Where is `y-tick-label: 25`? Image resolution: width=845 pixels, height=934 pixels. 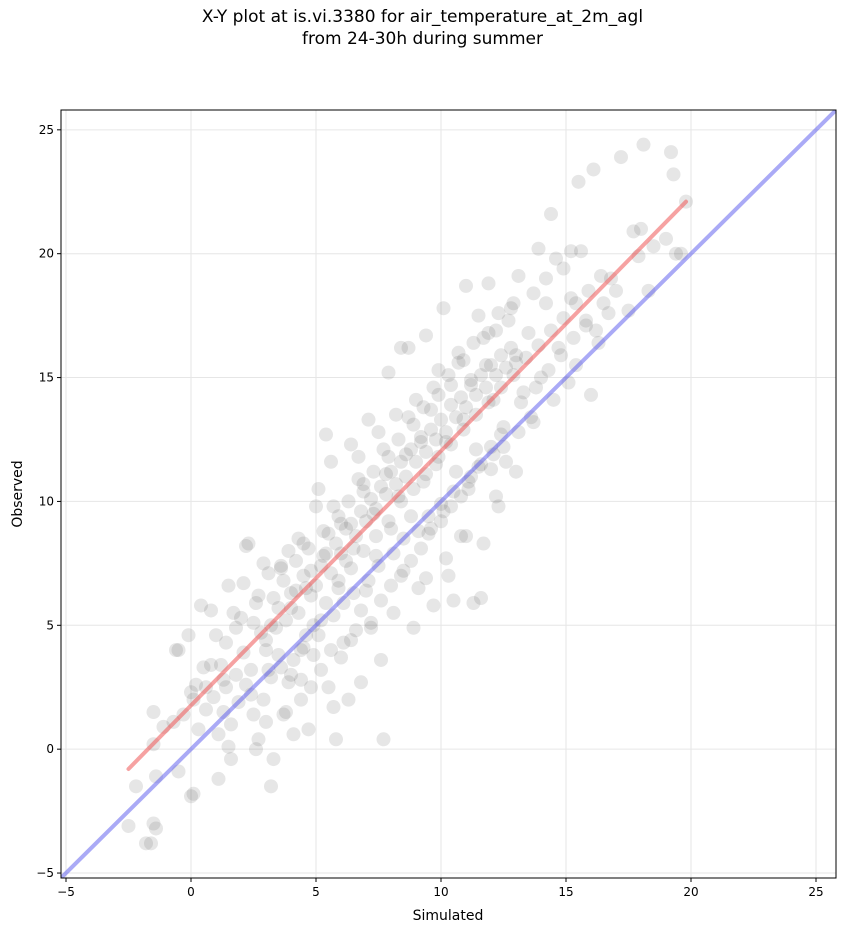 y-tick-label: 25 is located at coordinates (46, 130).